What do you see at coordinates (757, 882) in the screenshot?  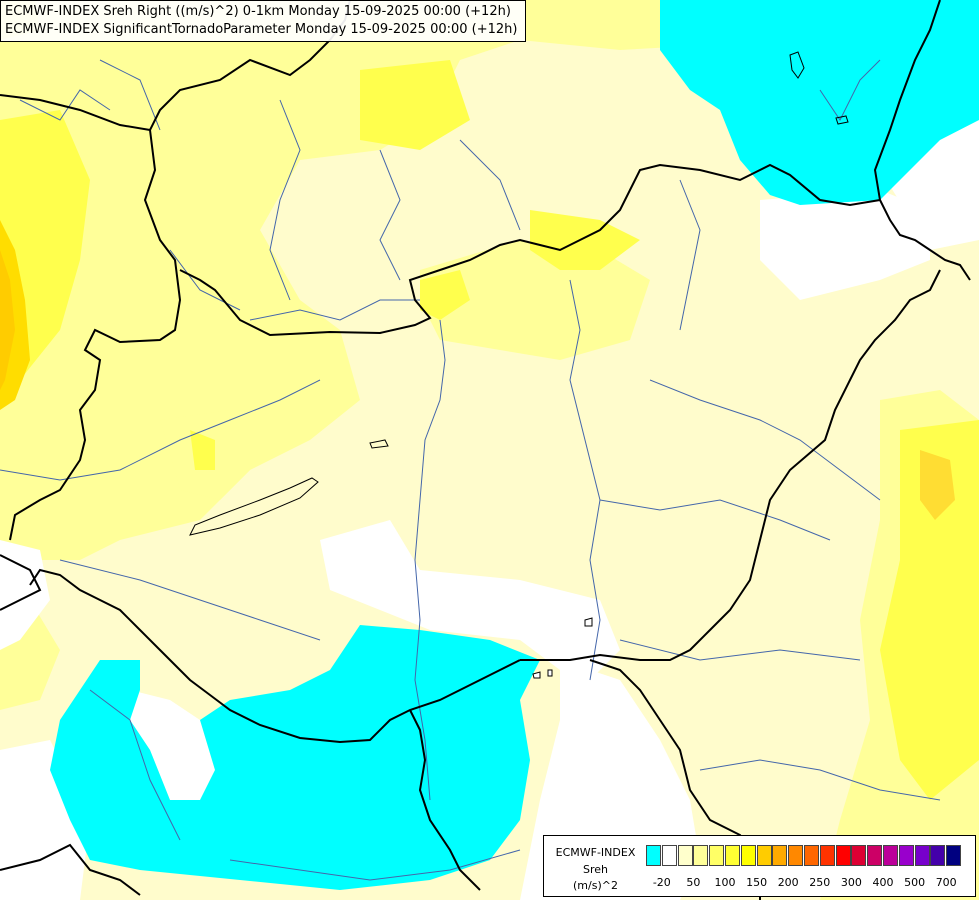 I see `legend-tick-label: 150` at bounding box center [757, 882].